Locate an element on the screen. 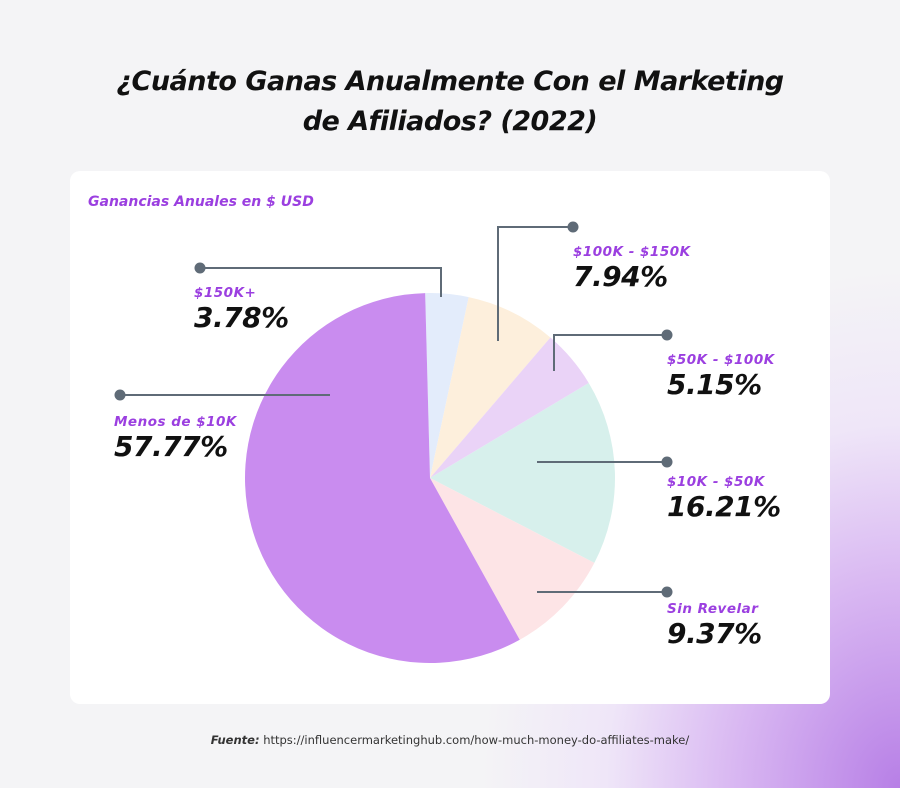  source-label: Fuente: is located at coordinates (235, 740).